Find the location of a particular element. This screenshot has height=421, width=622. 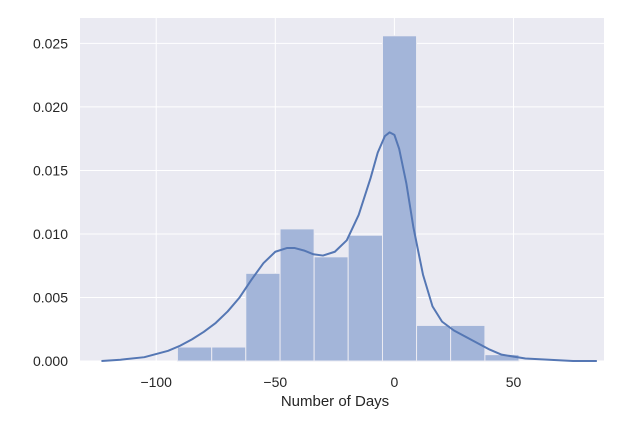

y-tick-label: 0.005 is located at coordinates (50, 297).